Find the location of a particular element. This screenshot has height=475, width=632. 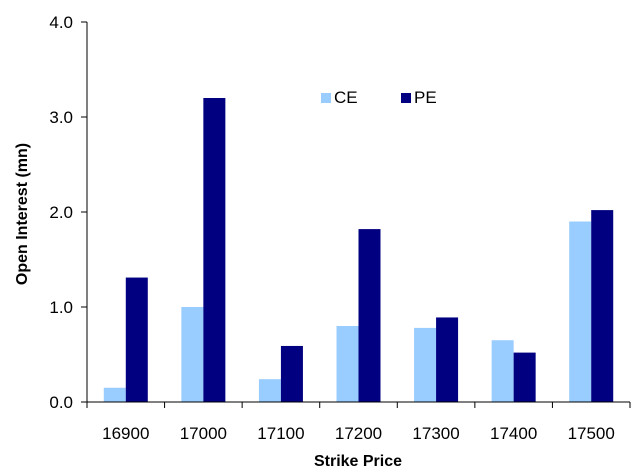

x-tick-label: 17400 is located at coordinates (513, 433).